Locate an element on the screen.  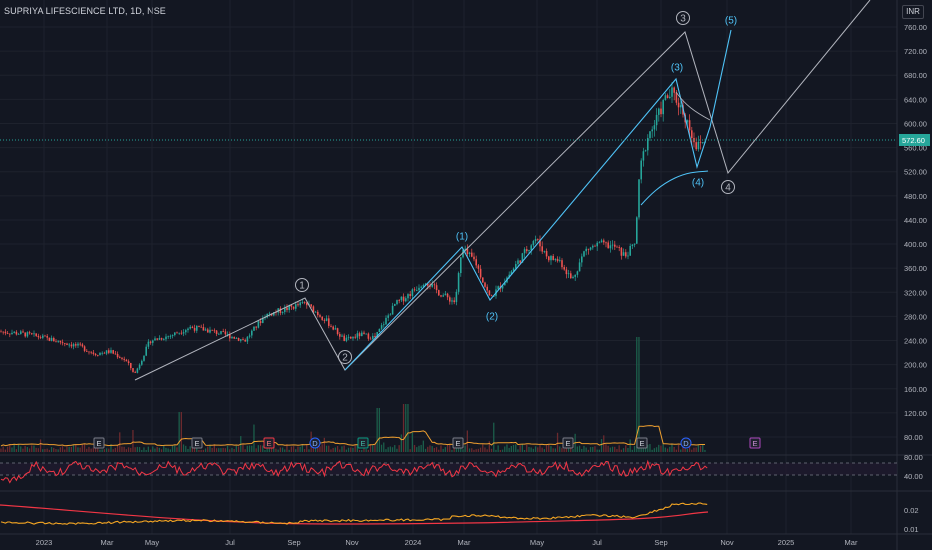
time-tick-label: May is located at coordinates (152, 542).